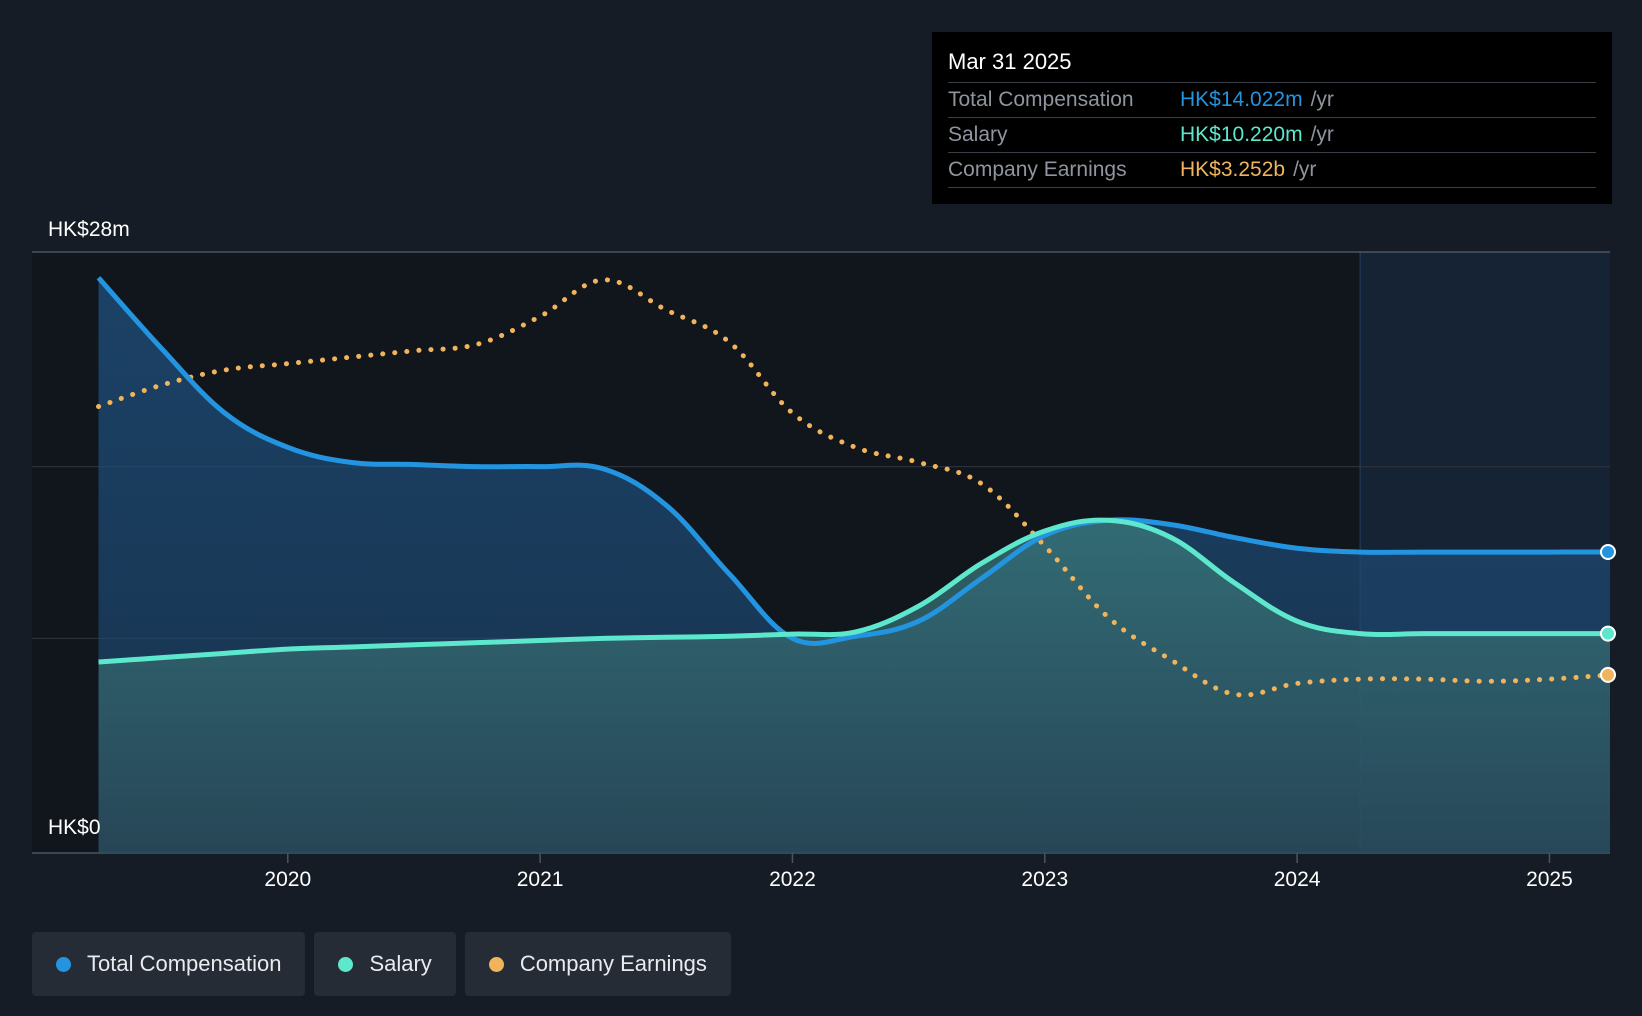  Describe the element at coordinates (1010, 61) in the screenshot. I see `tooltip-date: Mar 31 2025` at that location.